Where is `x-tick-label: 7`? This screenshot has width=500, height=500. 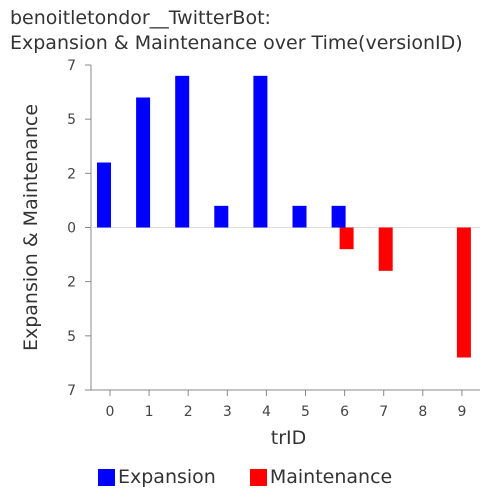 x-tick-label: 7 is located at coordinates (383, 412).